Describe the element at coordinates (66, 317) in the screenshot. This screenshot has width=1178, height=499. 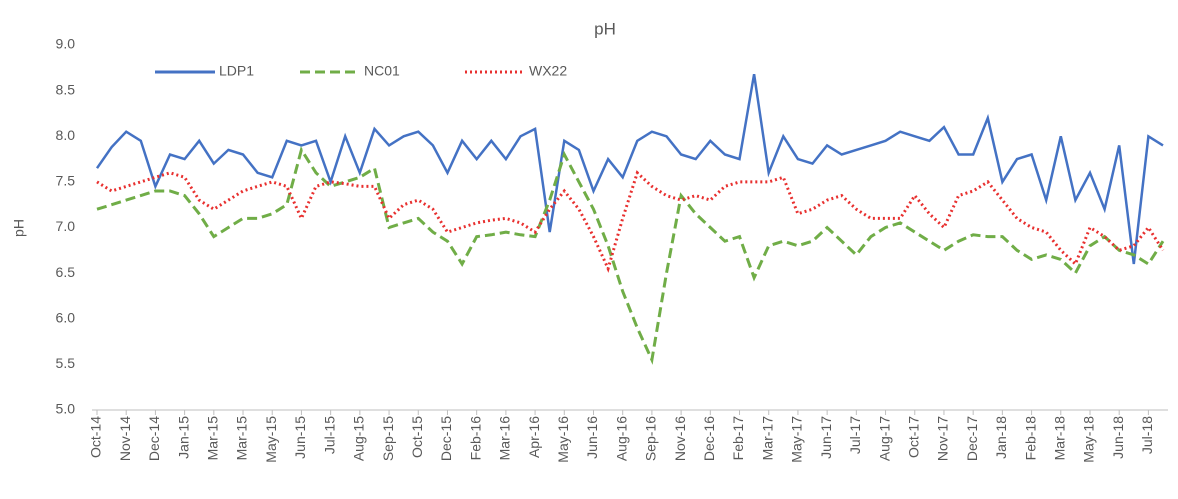
I see `y-tick-label: 6.0` at that location.